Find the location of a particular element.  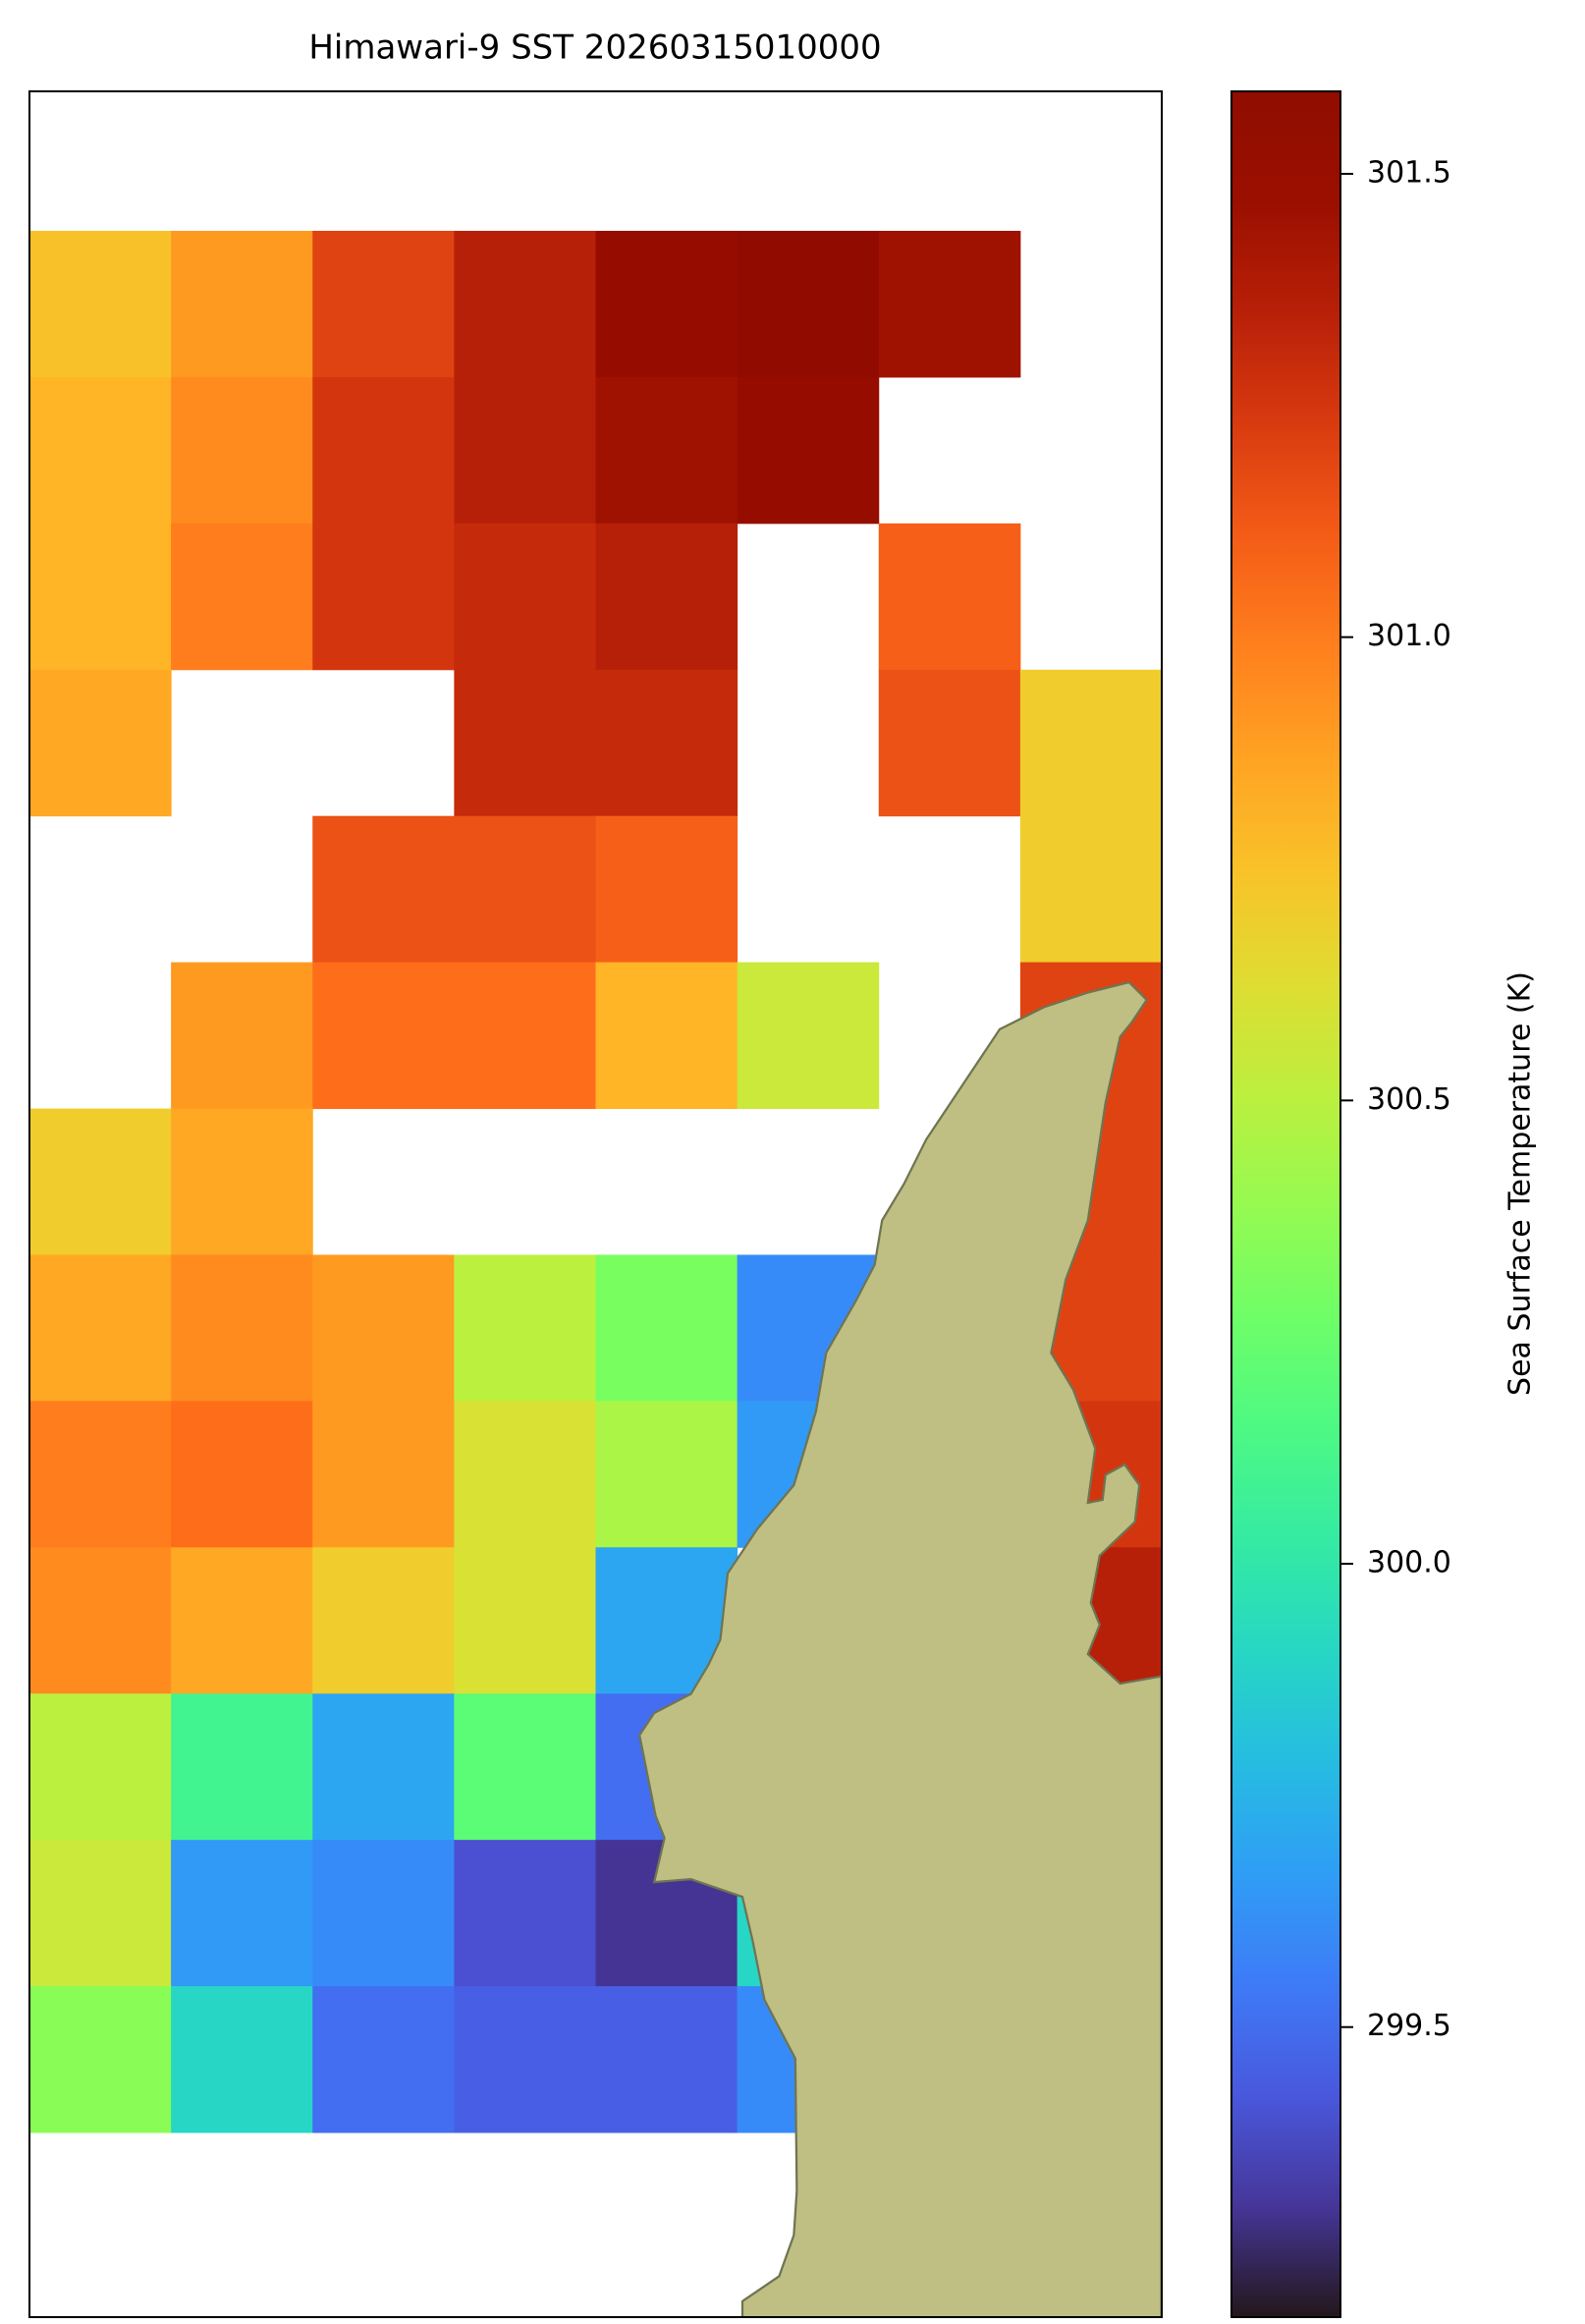

colorbar-label: Sea Surface Temperature (K) is located at coordinates (1520, 1183).